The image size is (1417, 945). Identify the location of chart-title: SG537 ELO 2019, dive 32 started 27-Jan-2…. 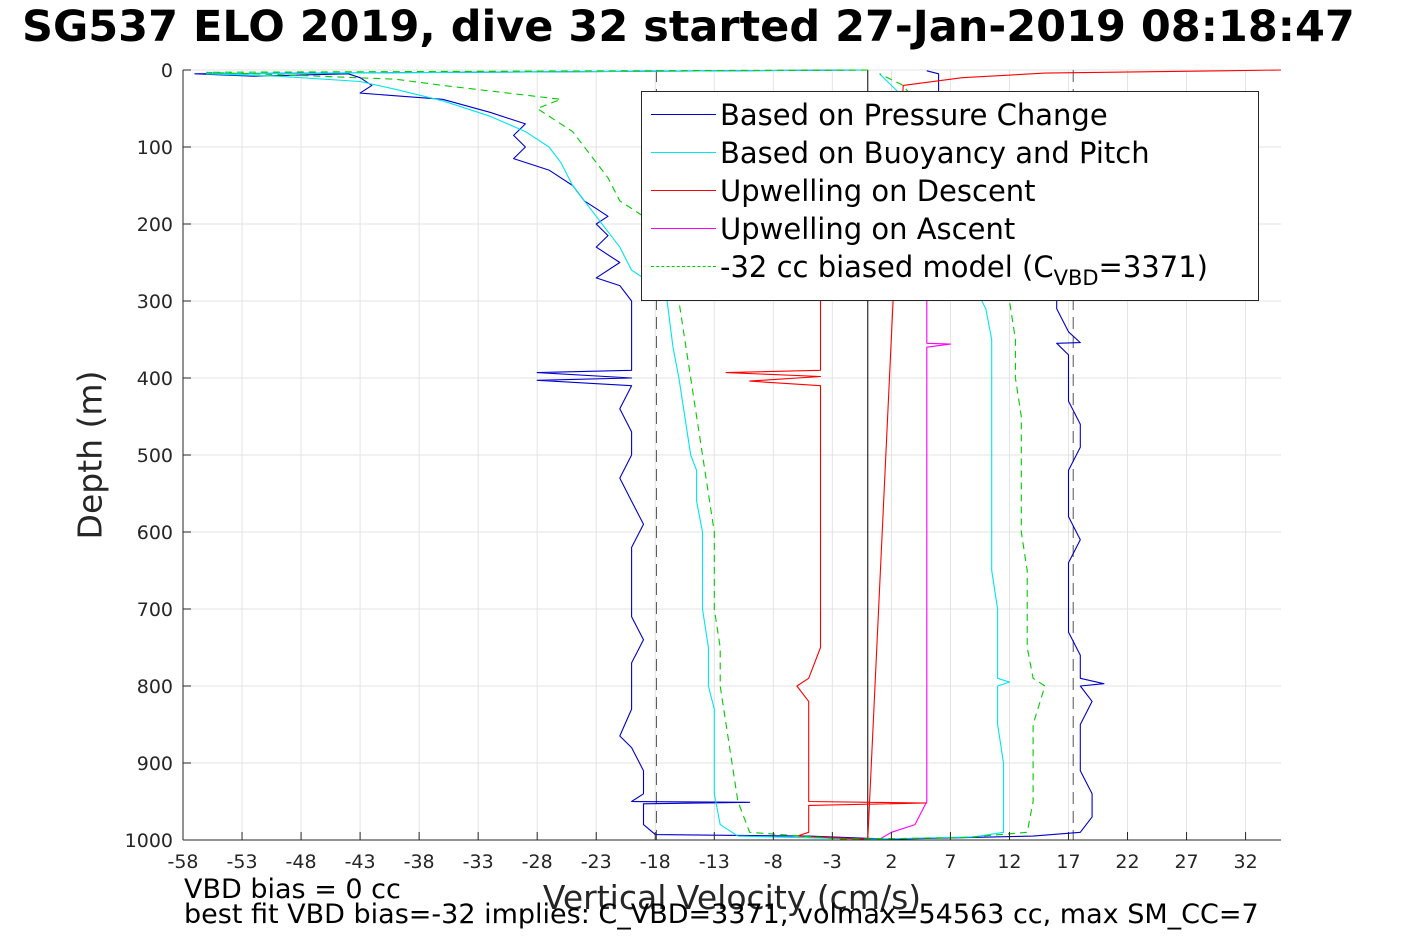
(688, 27).